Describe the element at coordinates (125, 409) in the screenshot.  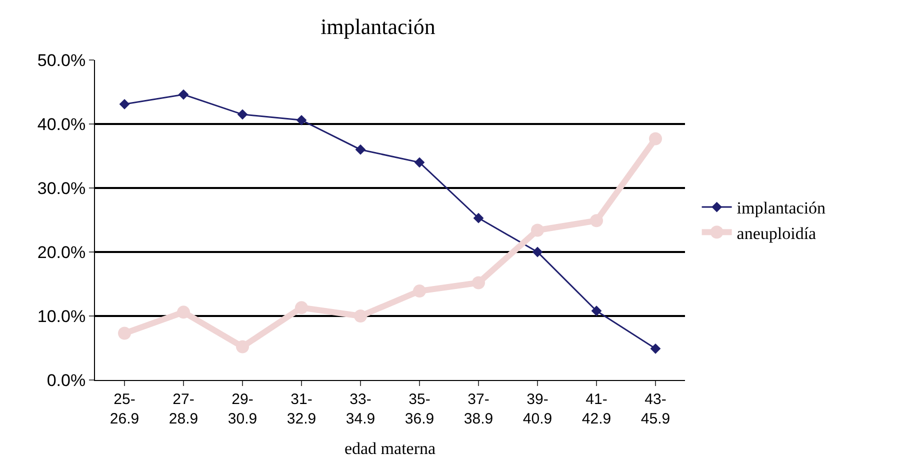
I see `x-tick-label: 25- 26.9` at that location.